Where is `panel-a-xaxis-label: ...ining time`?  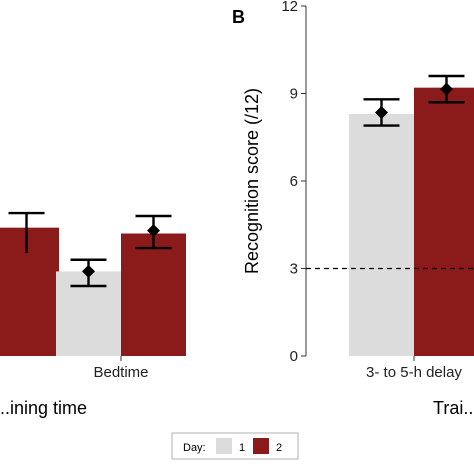 panel-a-xaxis-label: ...ining time is located at coordinates (43, 408).